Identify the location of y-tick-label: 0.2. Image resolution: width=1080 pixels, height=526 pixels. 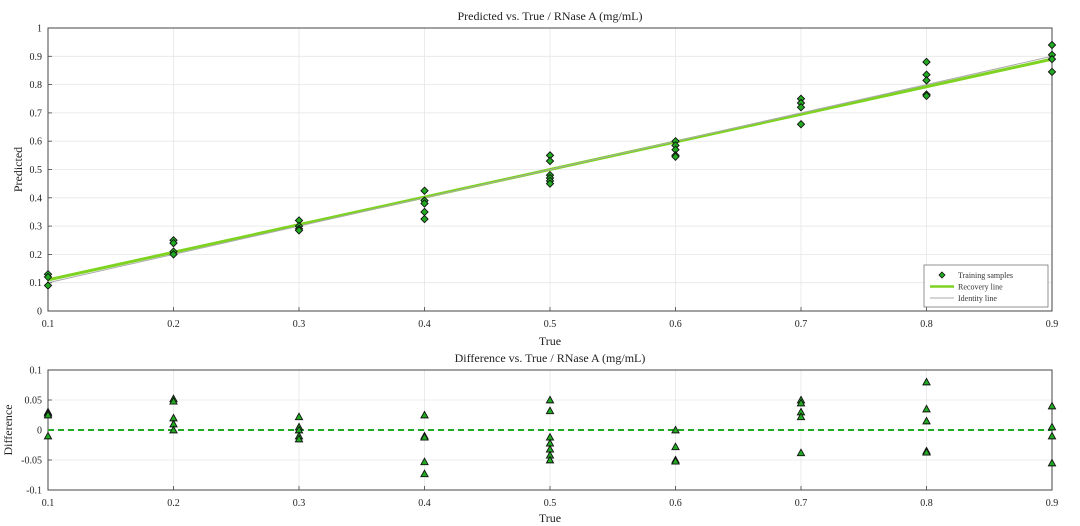
(36, 255).